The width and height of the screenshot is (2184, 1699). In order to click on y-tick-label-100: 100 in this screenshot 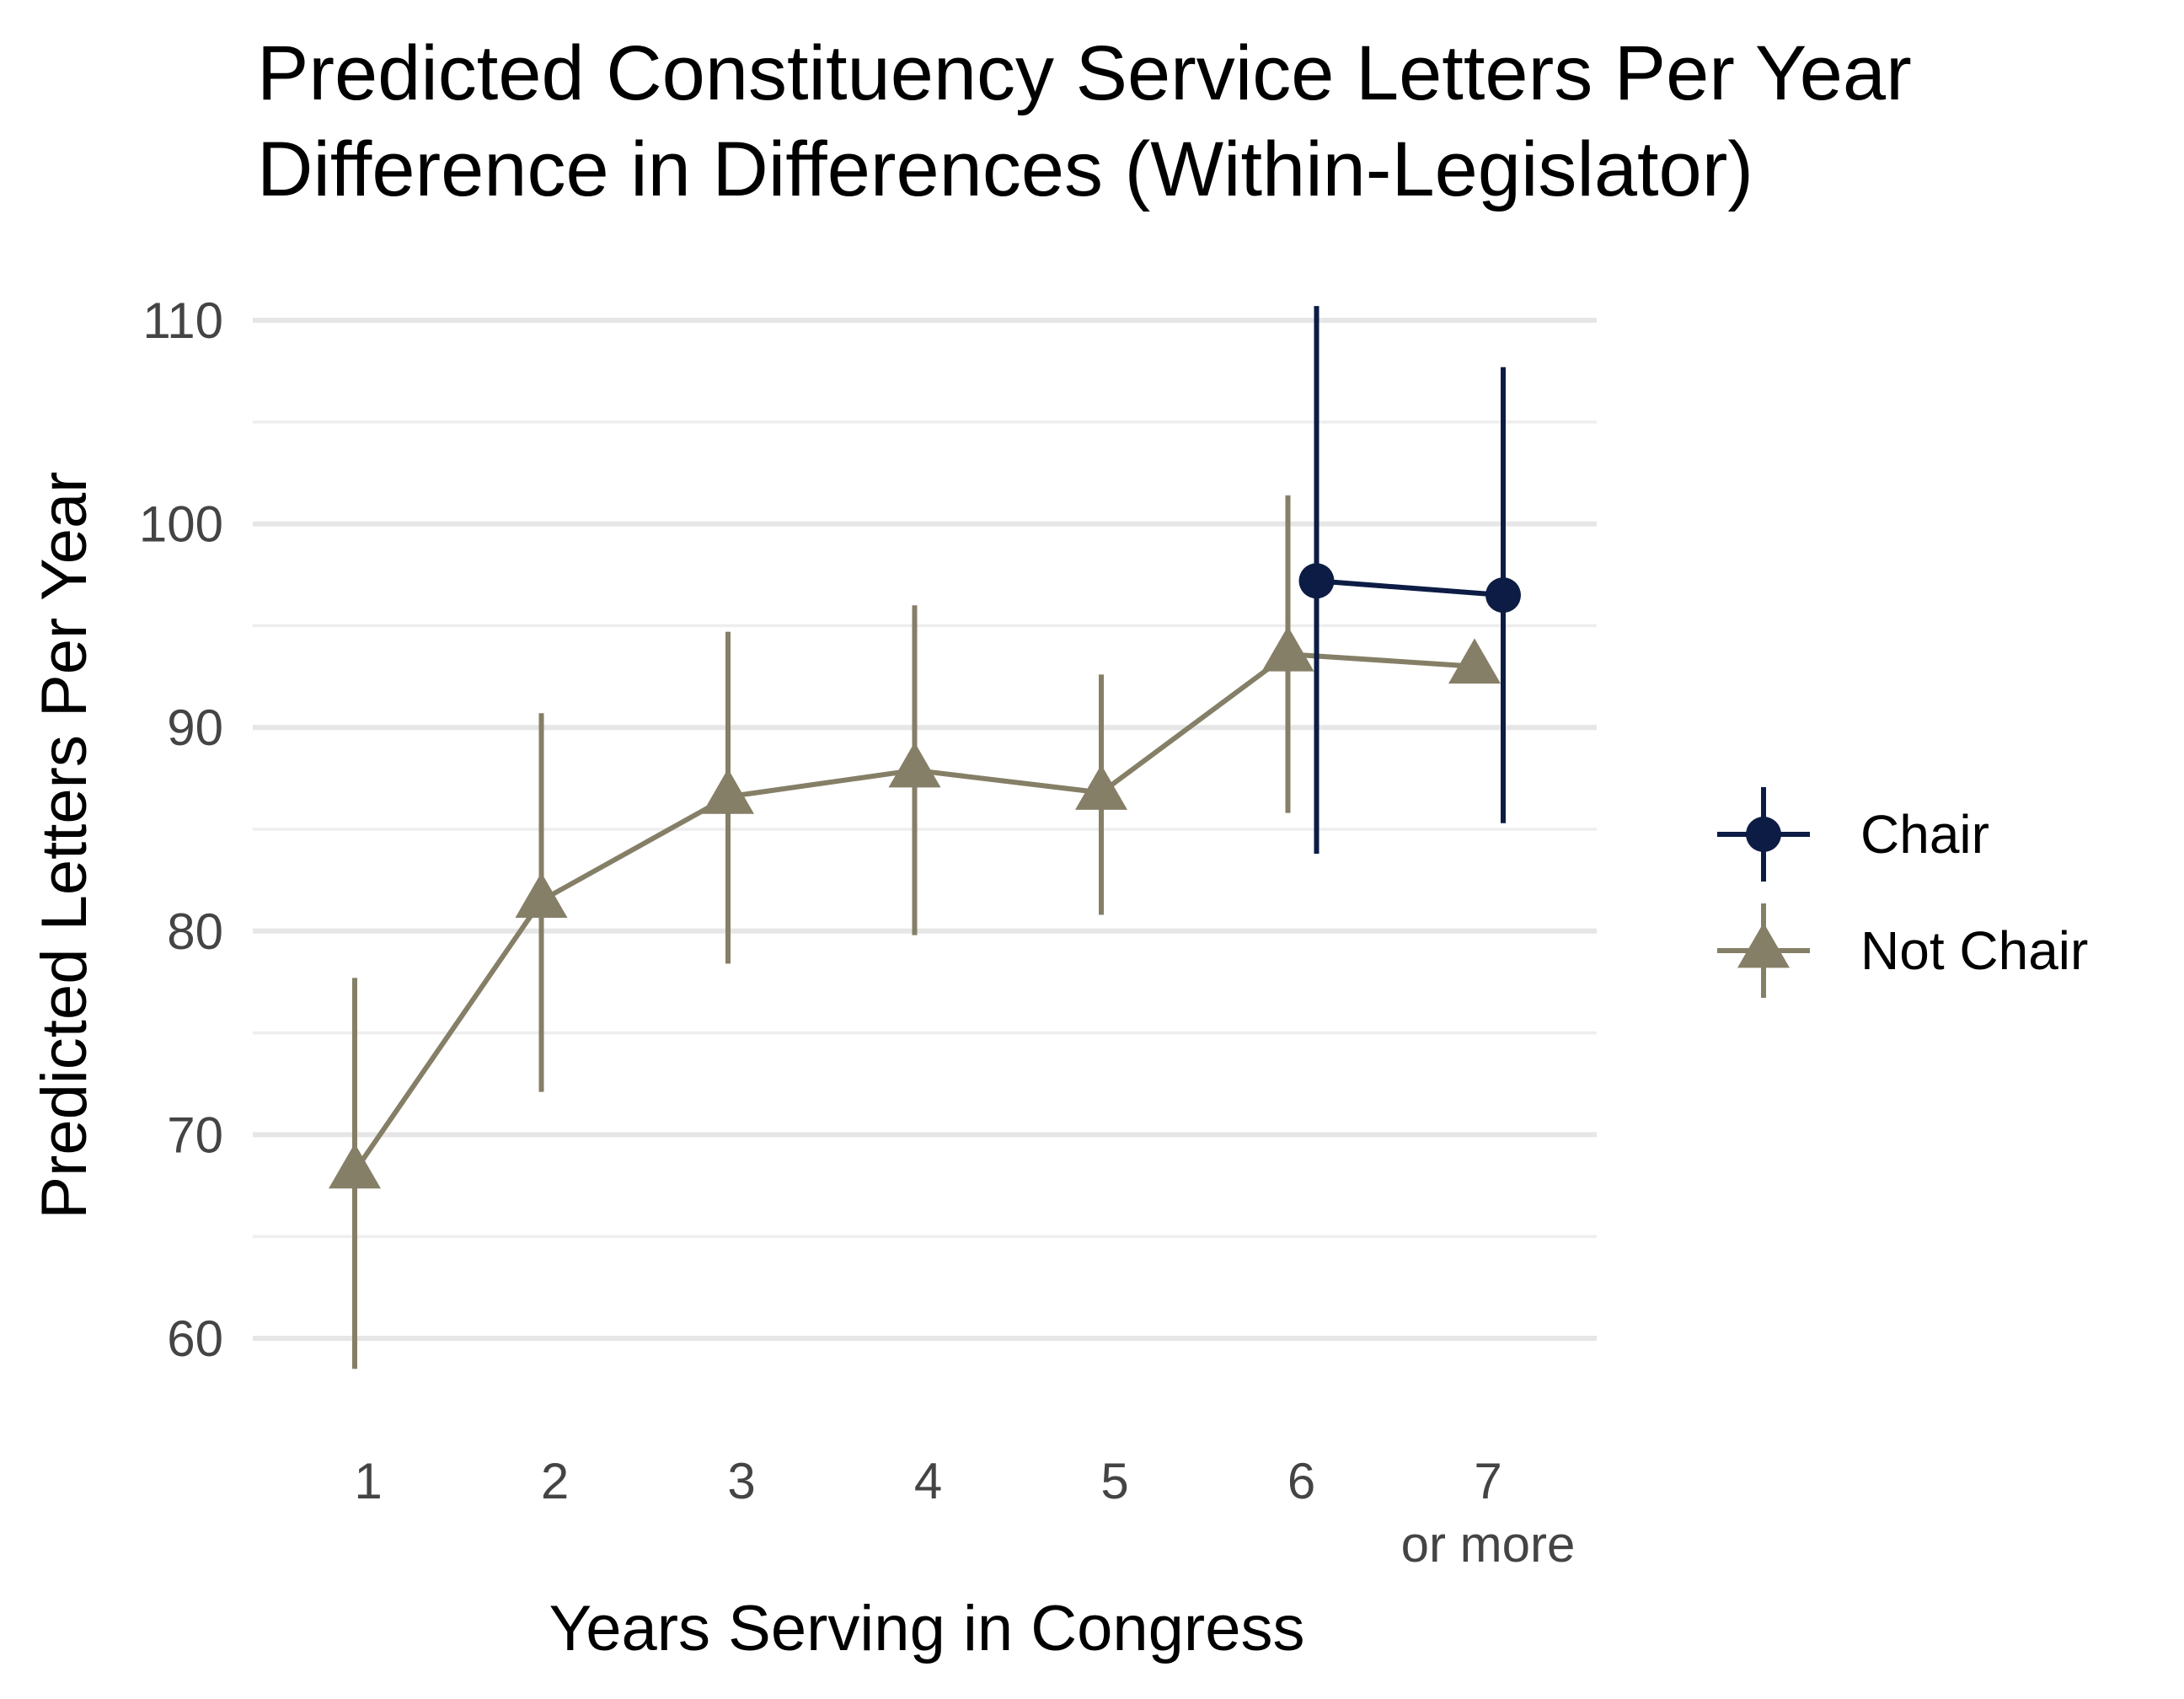, I will do `click(181, 525)`.